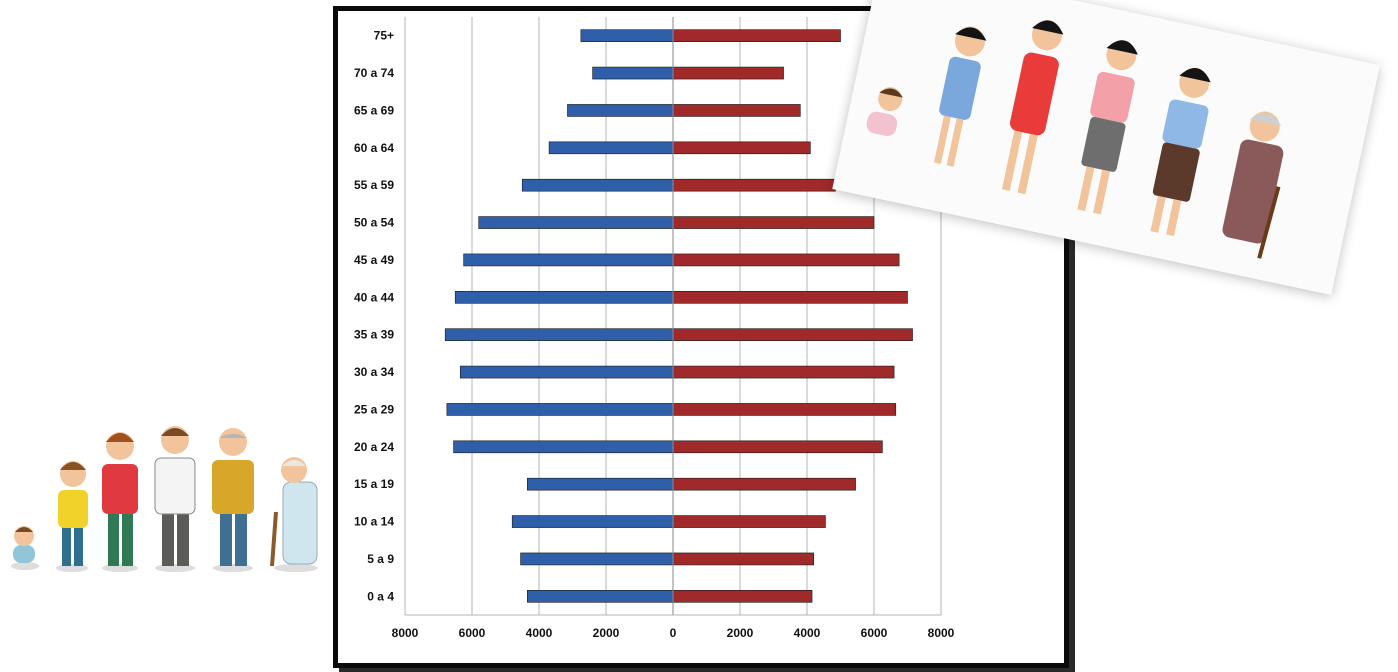  Describe the element at coordinates (25, 548) in the screenshot. I see `baby-boy-figure` at that location.